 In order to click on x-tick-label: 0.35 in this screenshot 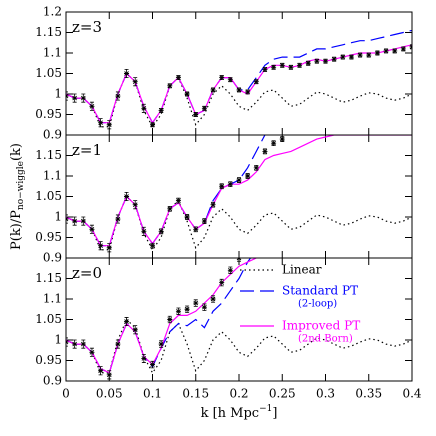, I will do `click(368, 394)`.